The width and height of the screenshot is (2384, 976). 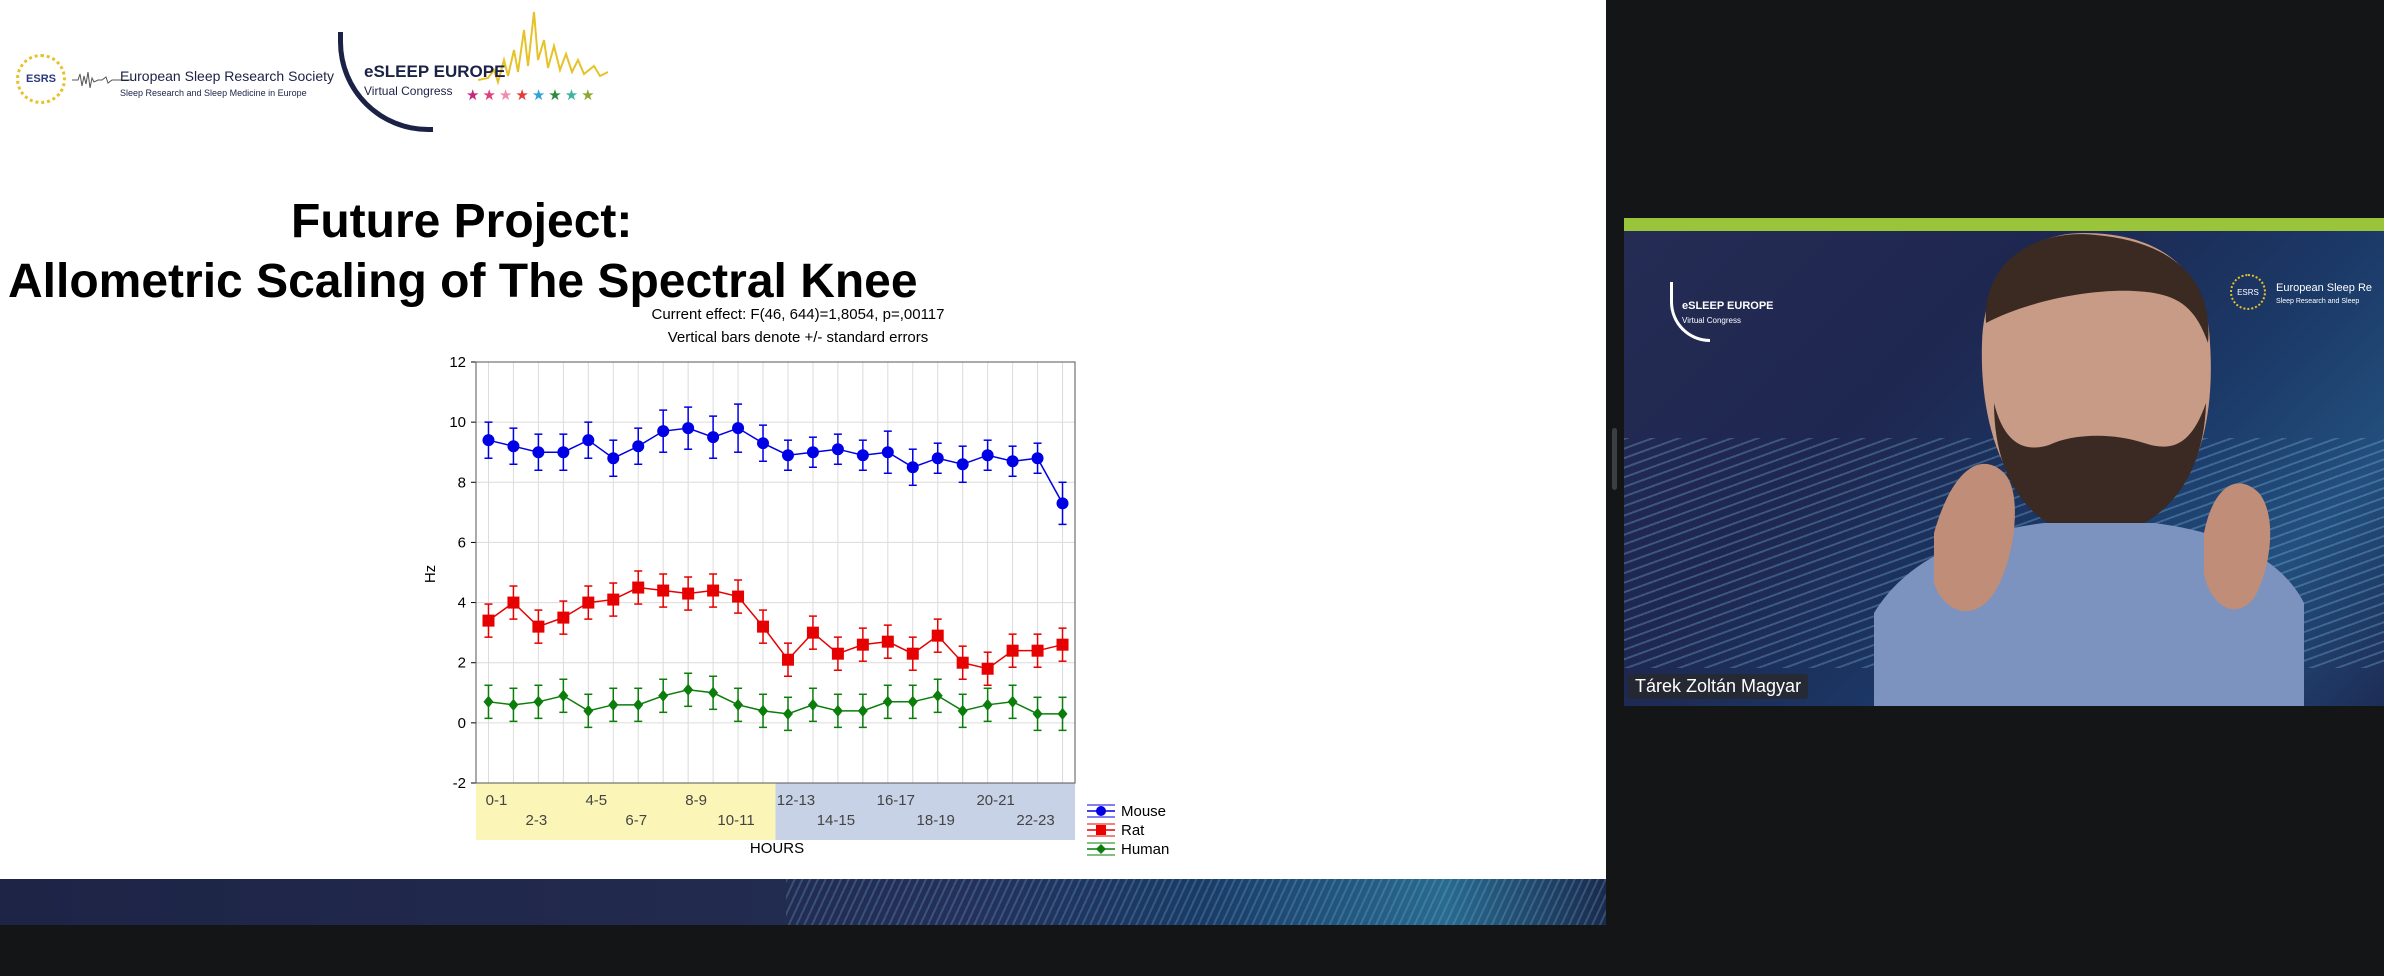 I want to click on y-tick-label: 4, so click(x=462, y=603).